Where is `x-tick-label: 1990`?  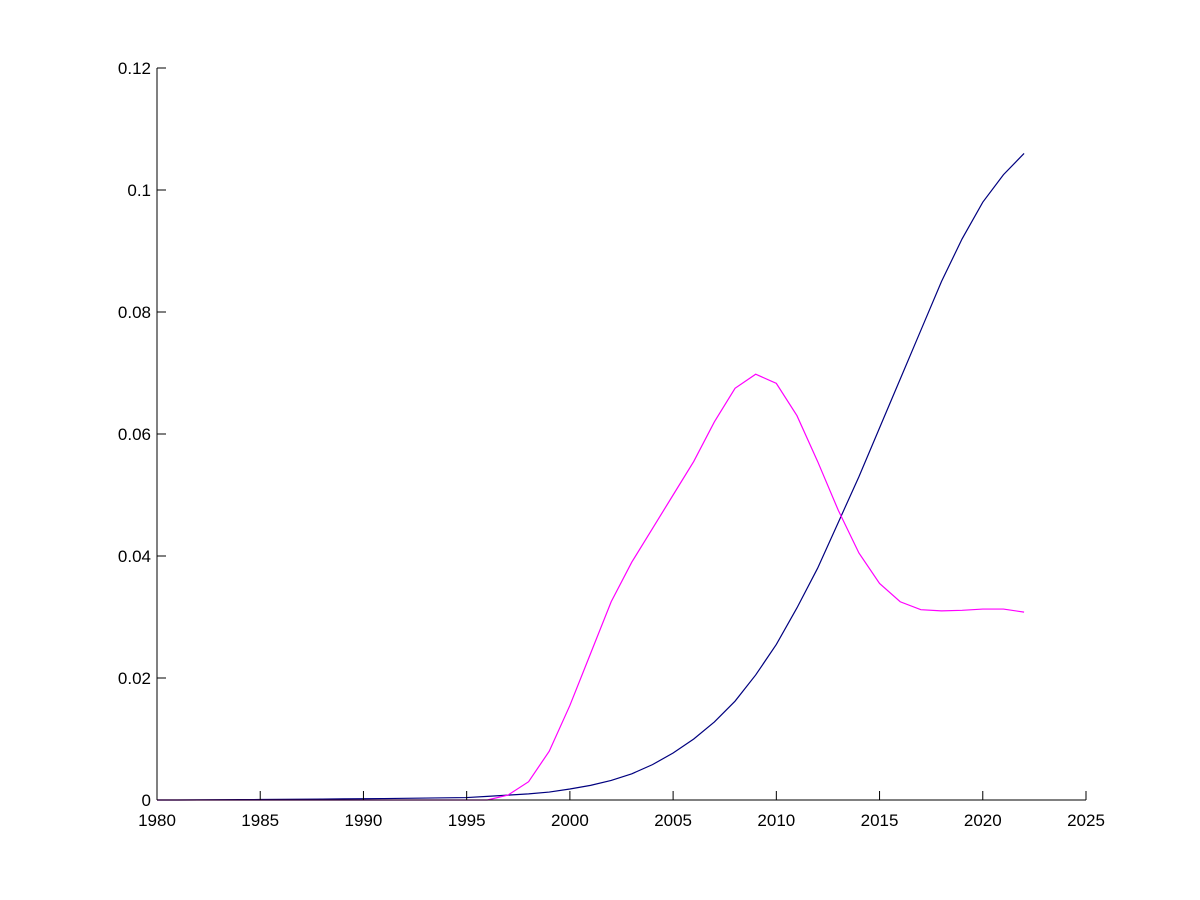 x-tick-label: 1990 is located at coordinates (364, 820).